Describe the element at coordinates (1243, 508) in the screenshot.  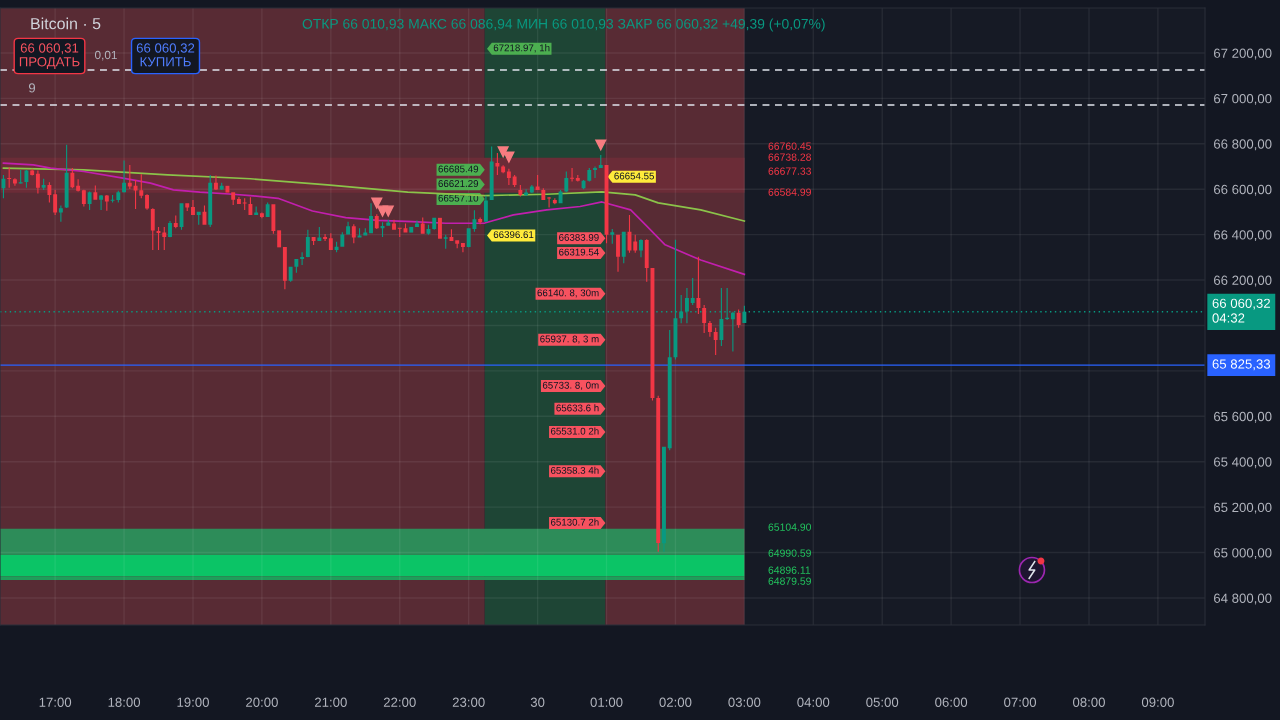
I see `y-tick-label: 65 200,00` at that location.